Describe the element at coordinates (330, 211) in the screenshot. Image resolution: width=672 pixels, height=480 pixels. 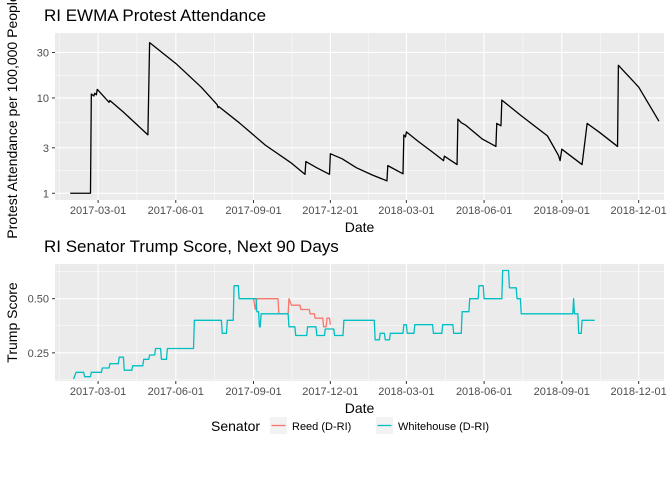
I see `x-tick-label-protest: 2017-12-01` at that location.